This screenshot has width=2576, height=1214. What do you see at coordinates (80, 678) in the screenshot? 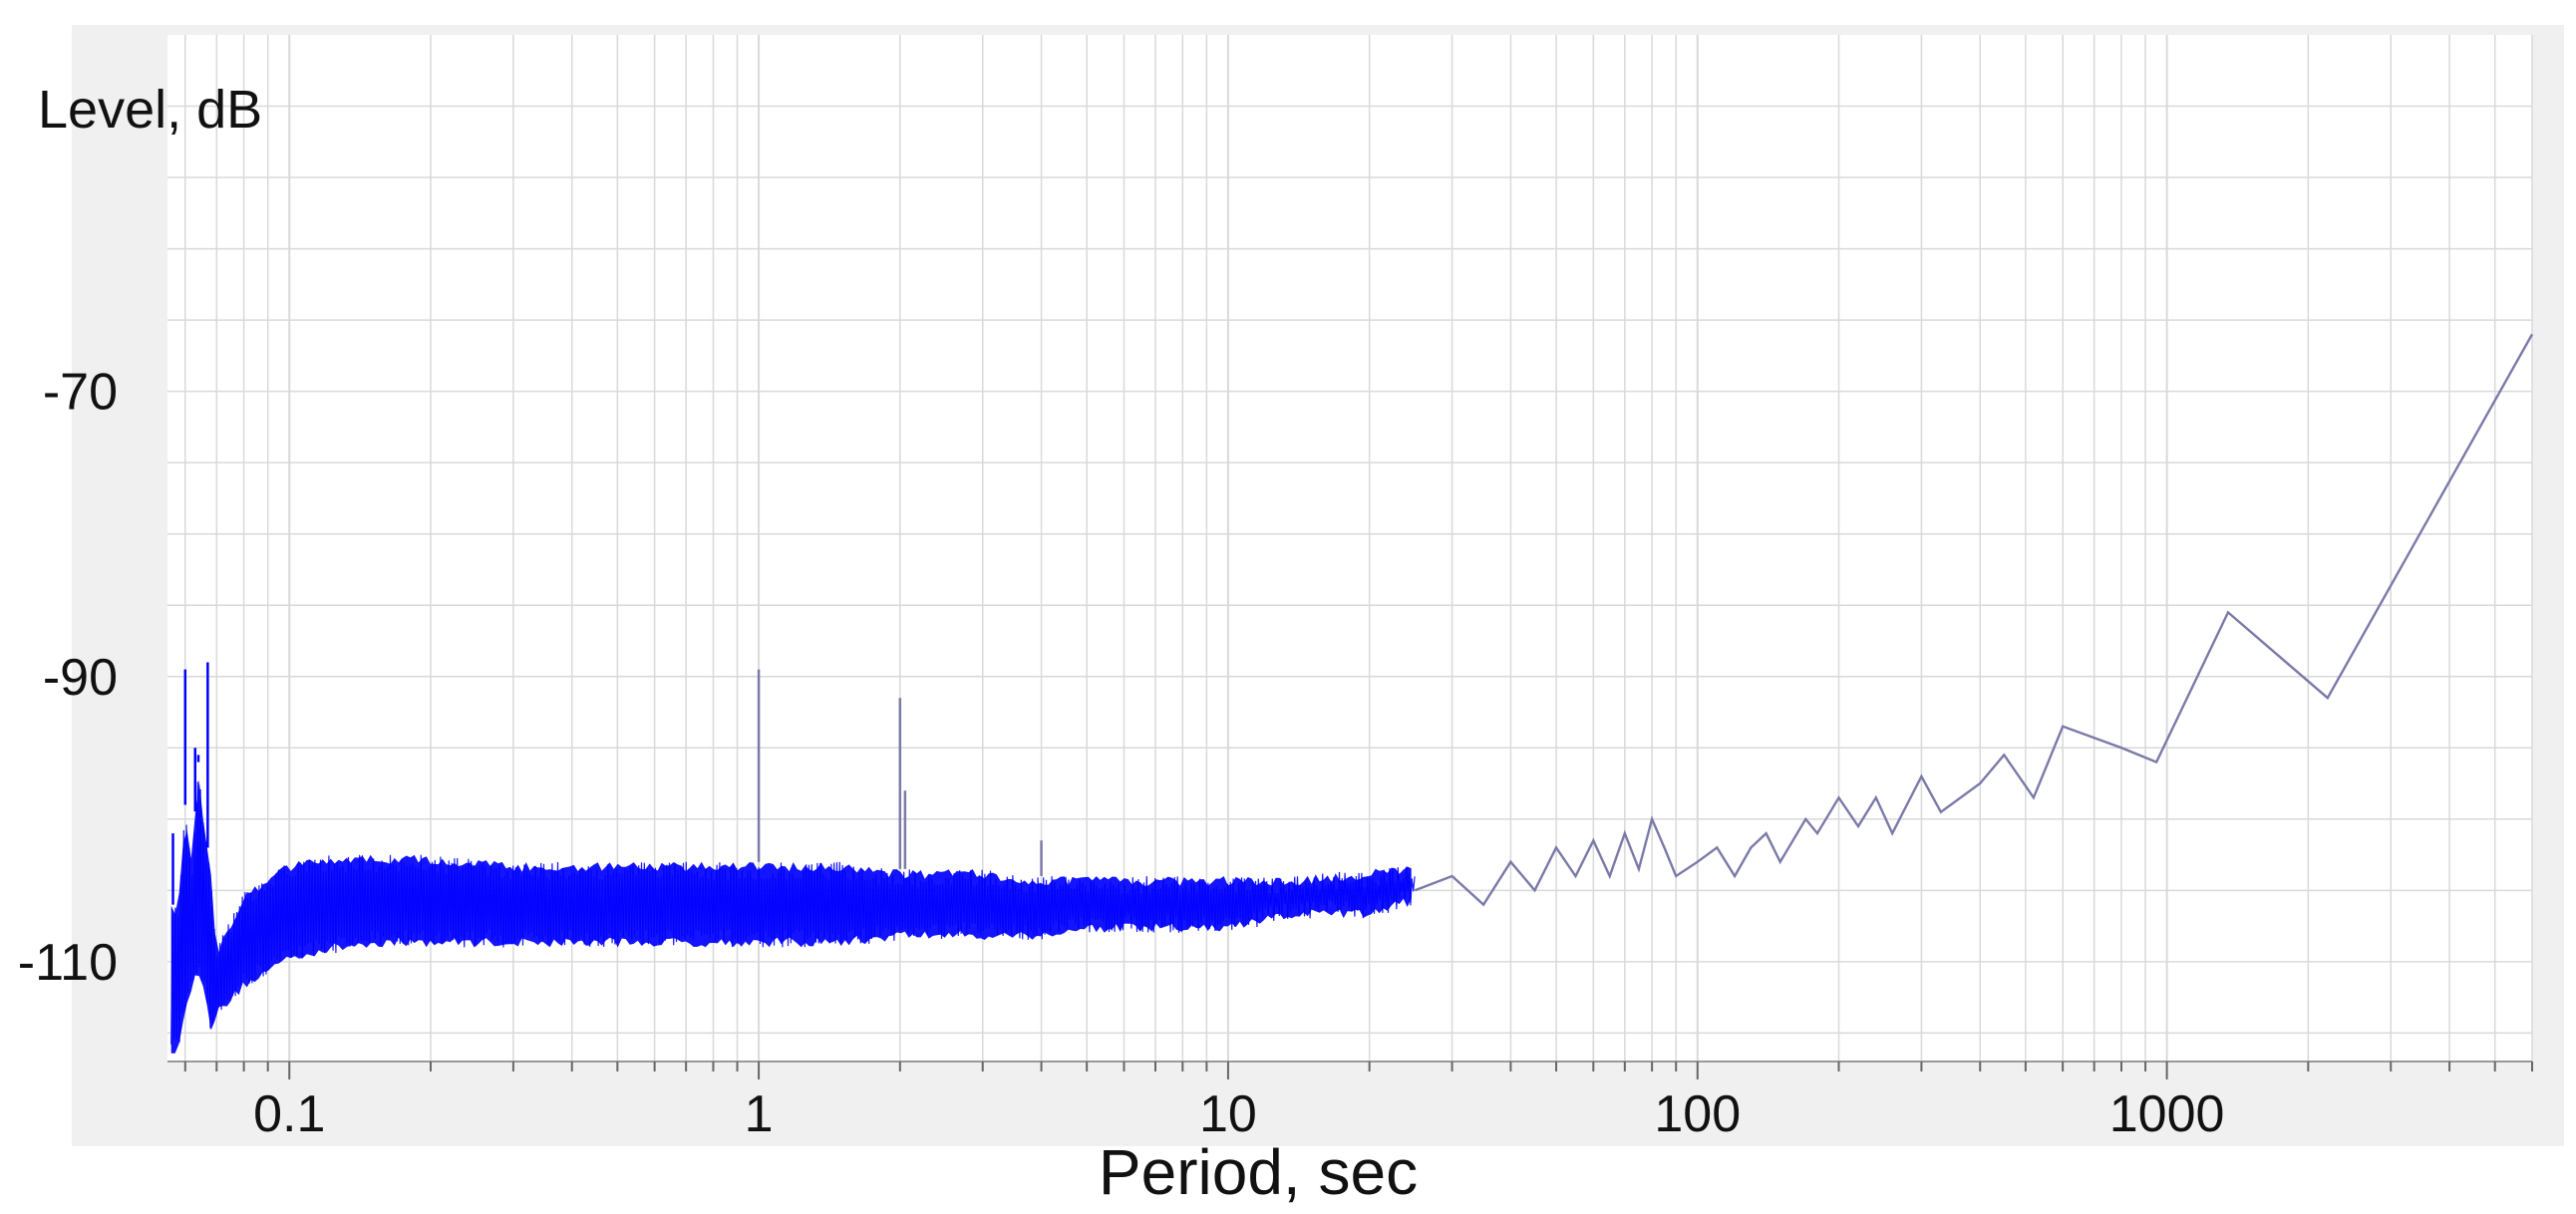
I see `y-tick-label: -90` at bounding box center [80, 678].